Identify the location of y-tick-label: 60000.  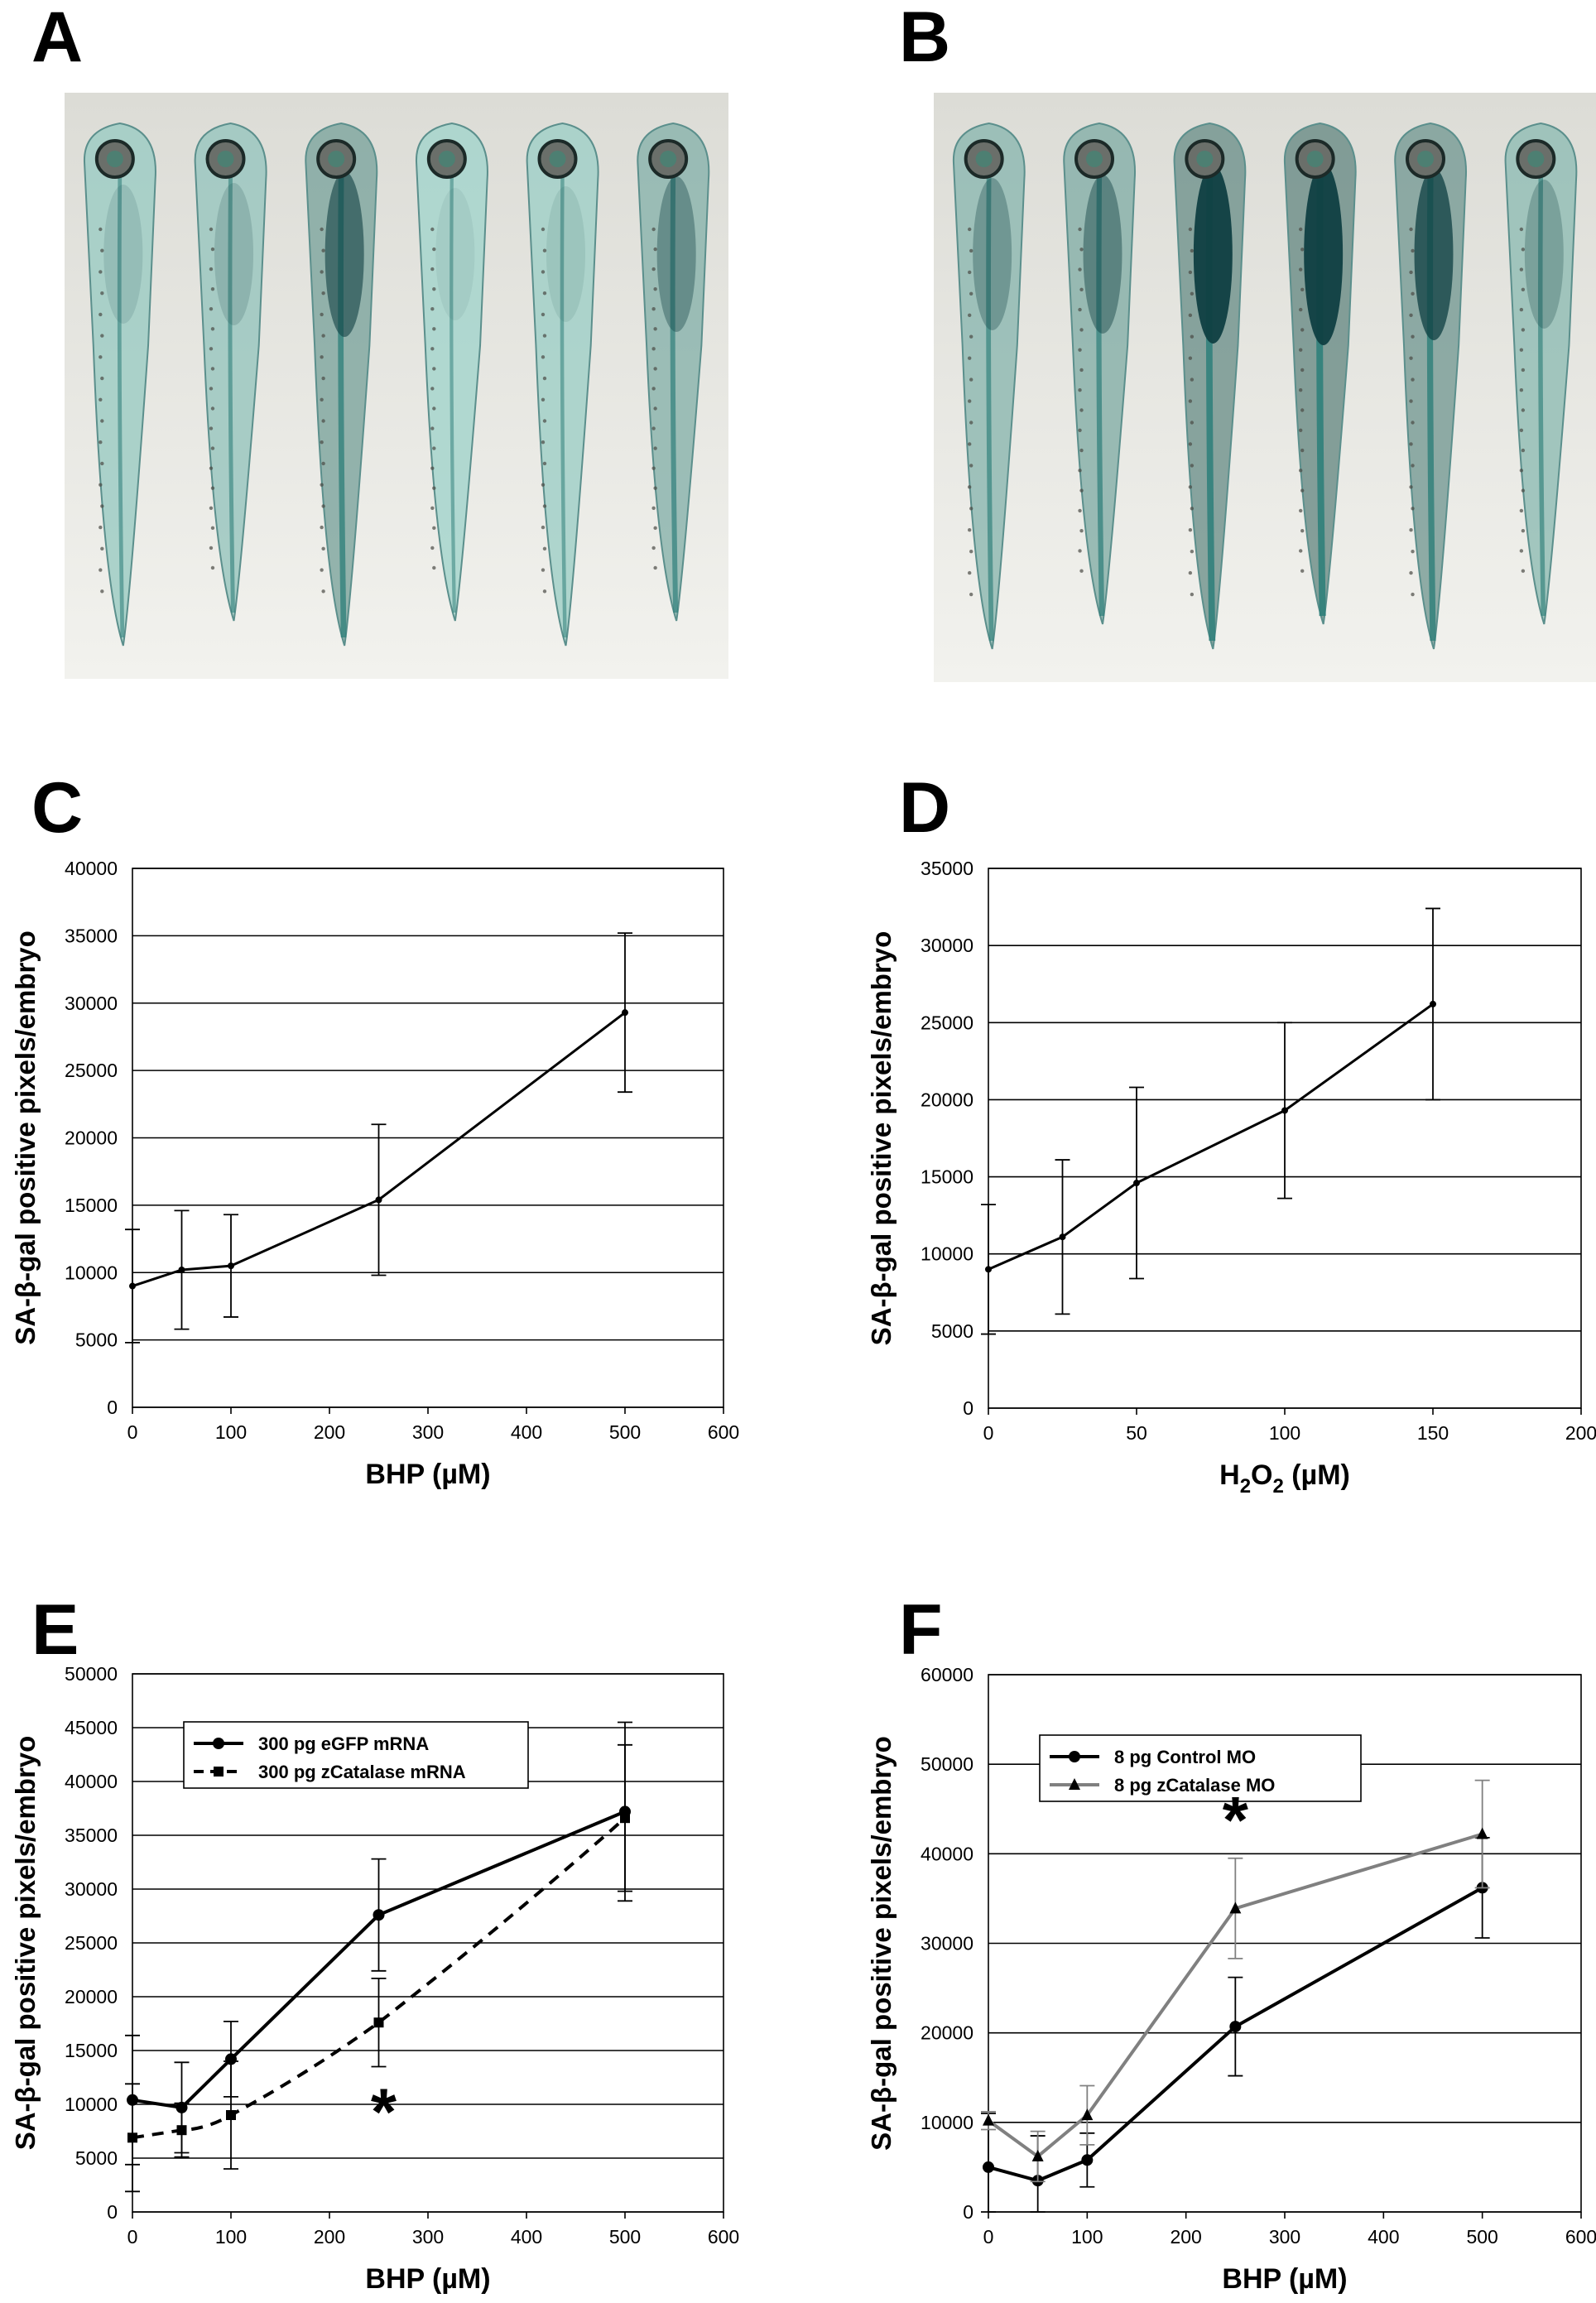
(947, 1675).